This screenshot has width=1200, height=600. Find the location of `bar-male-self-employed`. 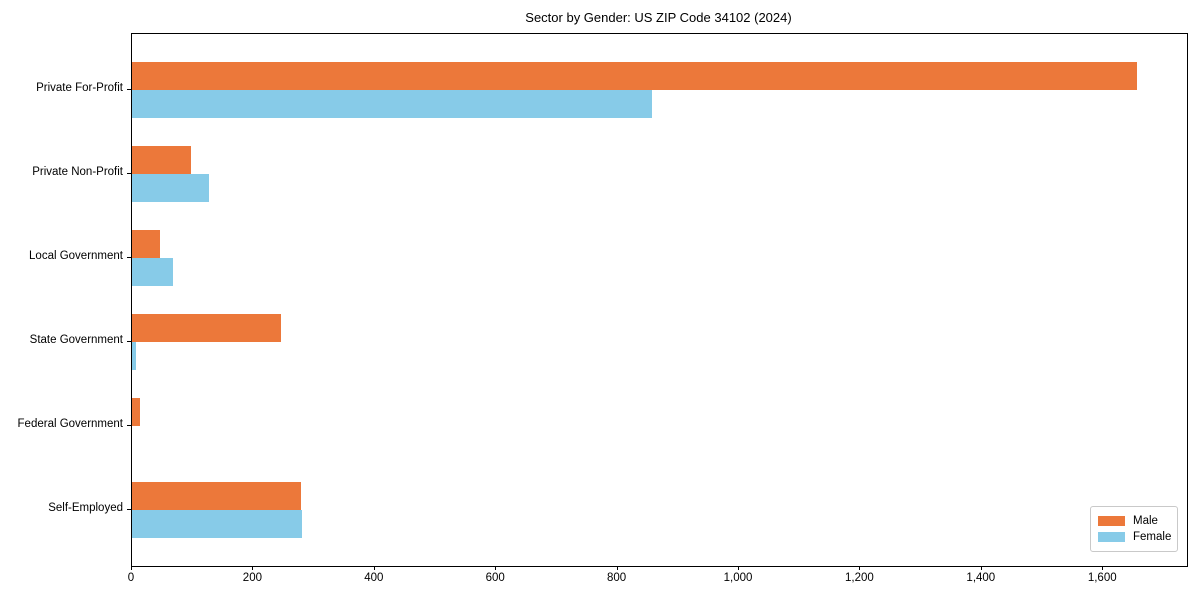

bar-male-self-employed is located at coordinates (216, 496).